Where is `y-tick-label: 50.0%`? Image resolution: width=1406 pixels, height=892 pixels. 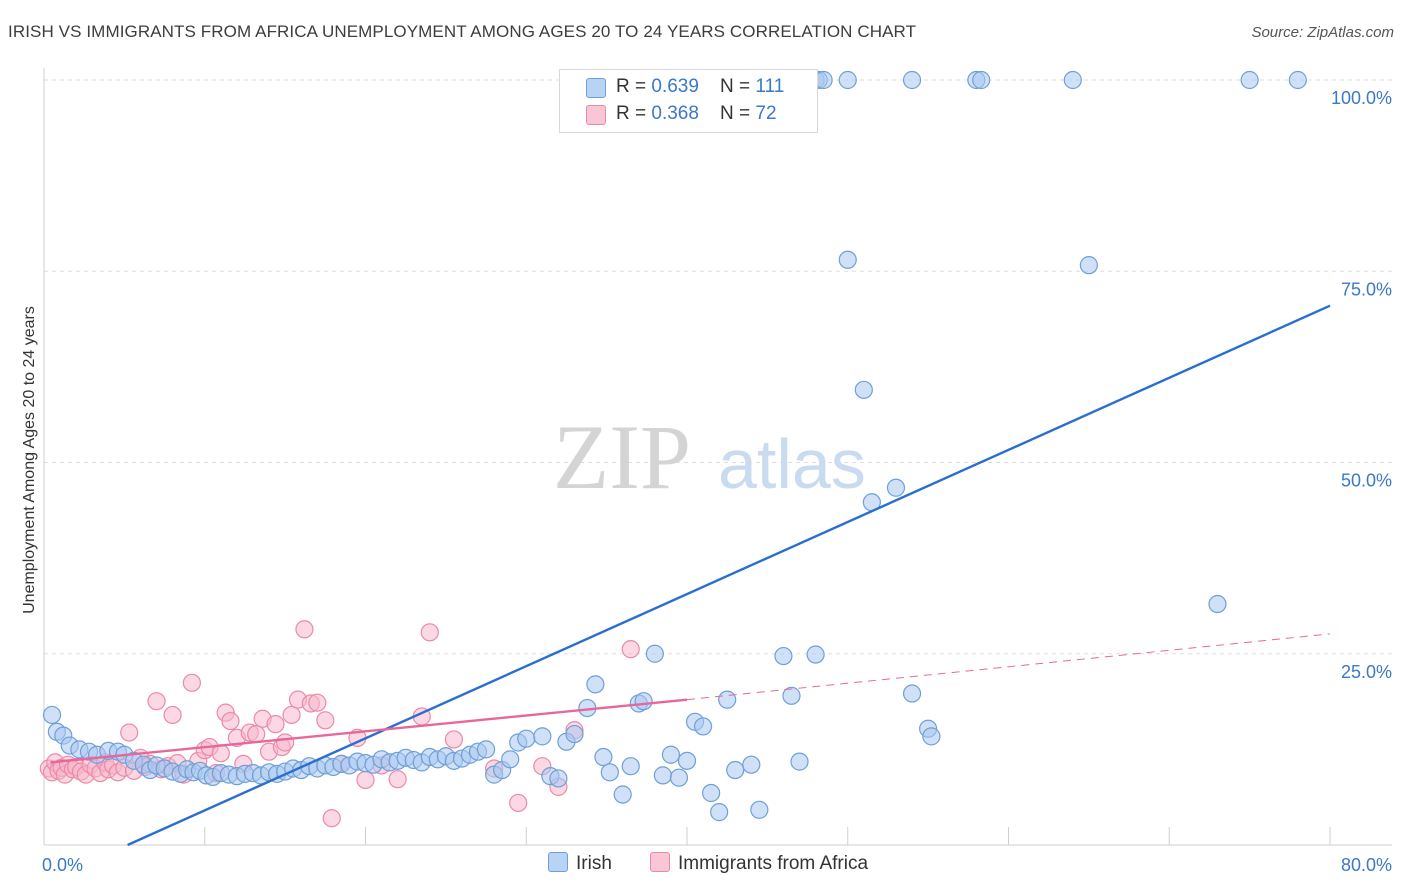 y-tick-label: 50.0% is located at coordinates (1366, 481).